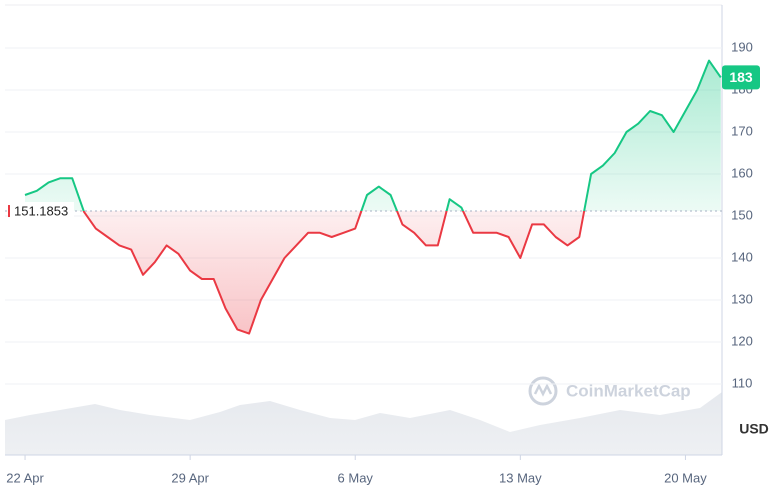 This screenshot has width=774, height=502. Describe the element at coordinates (754, 429) in the screenshot. I see `currency-label: USD` at that location.